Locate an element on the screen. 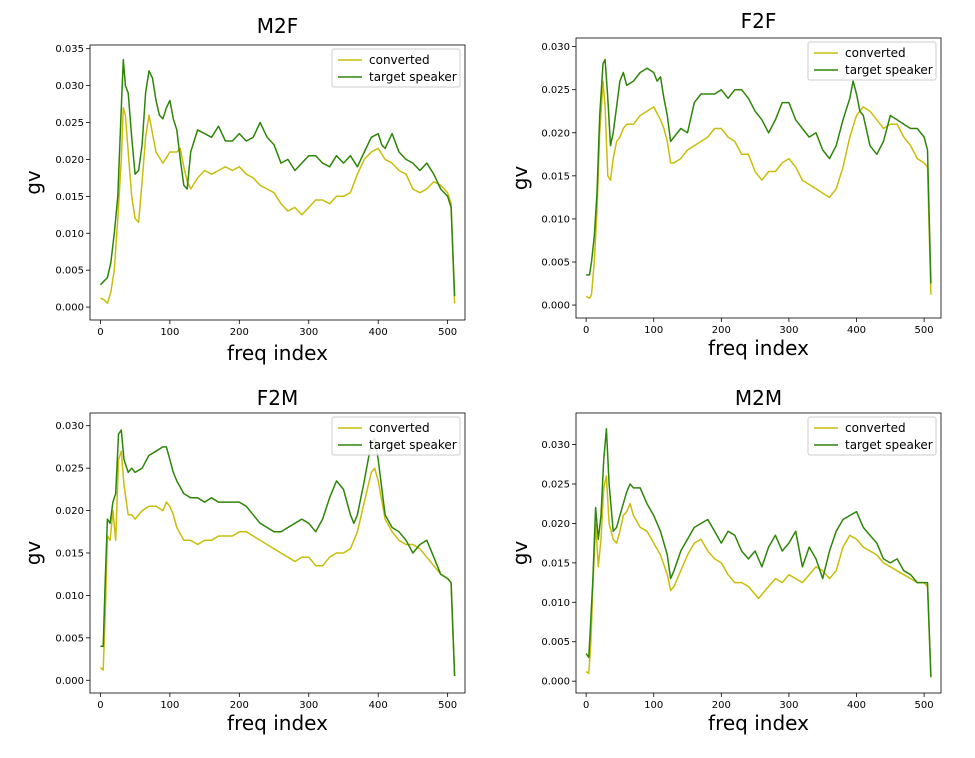 The height and width of the screenshot is (758, 975). chart-title: F2M is located at coordinates (277, 398).